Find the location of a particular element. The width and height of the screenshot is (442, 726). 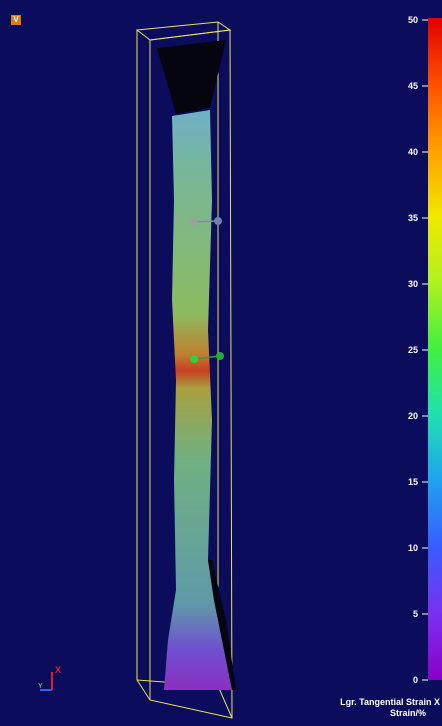

specimen-shadow is located at coordinates (222, 625).